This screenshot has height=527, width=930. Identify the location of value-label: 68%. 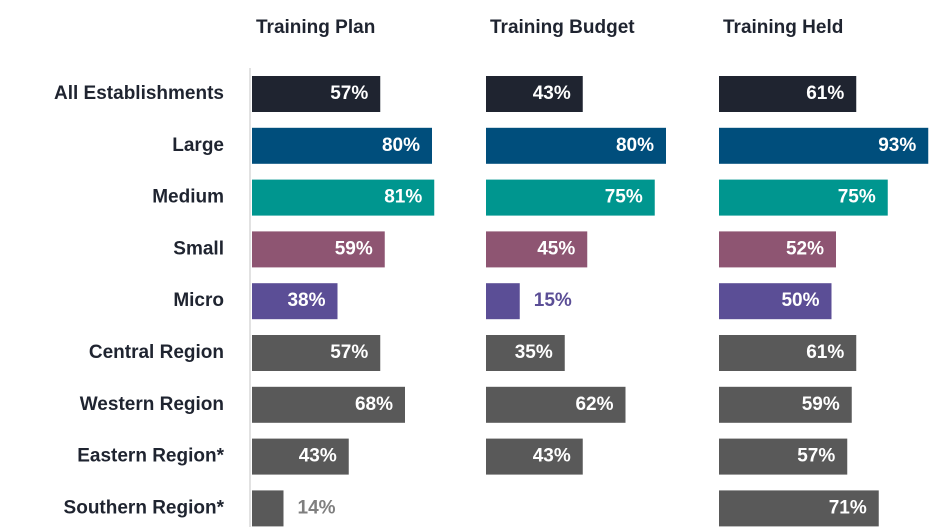
(374, 404).